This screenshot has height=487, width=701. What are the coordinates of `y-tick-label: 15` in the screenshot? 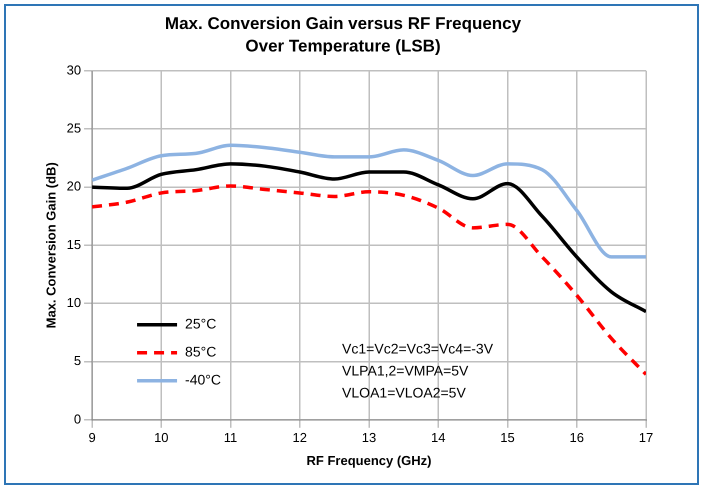 It's located at (74, 244).